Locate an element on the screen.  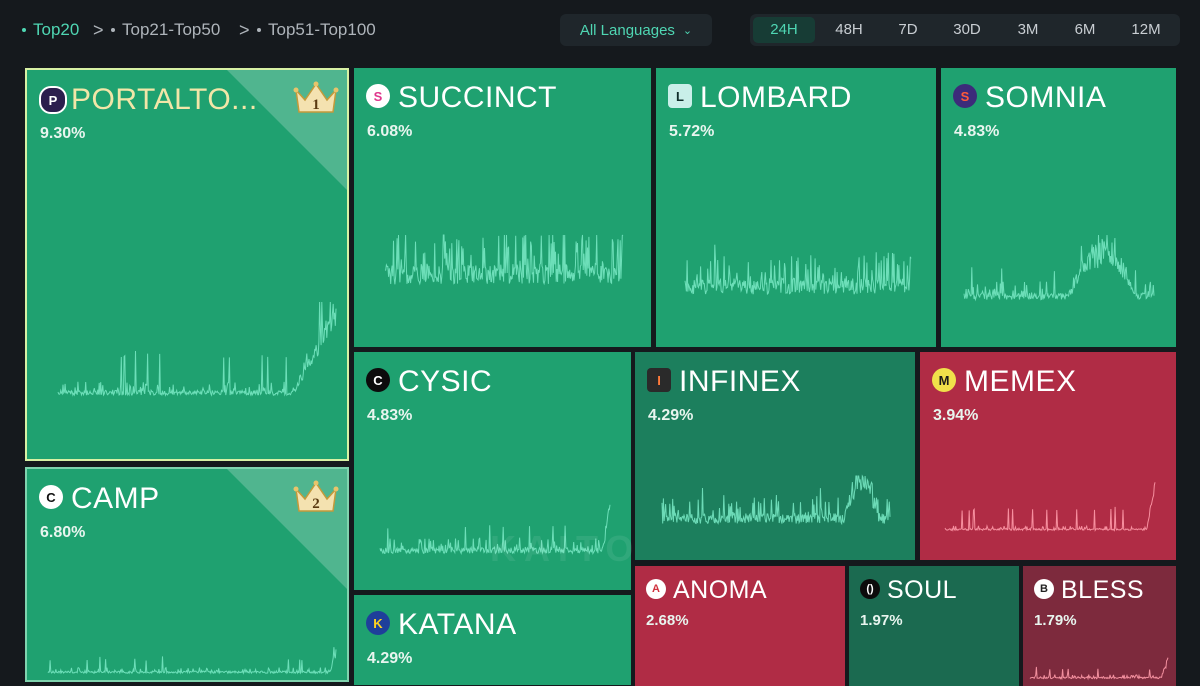
tile-percent: 1.97% is located at coordinates (881, 620).